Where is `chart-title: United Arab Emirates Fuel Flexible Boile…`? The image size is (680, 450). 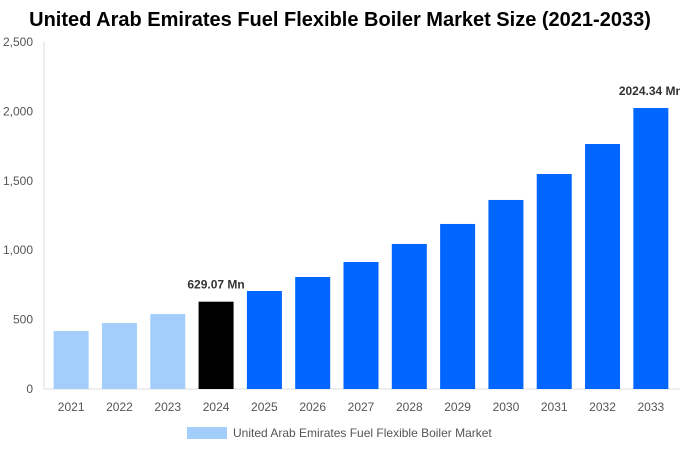 chart-title: United Arab Emirates Fuel Flexible Boile… is located at coordinates (340, 20).